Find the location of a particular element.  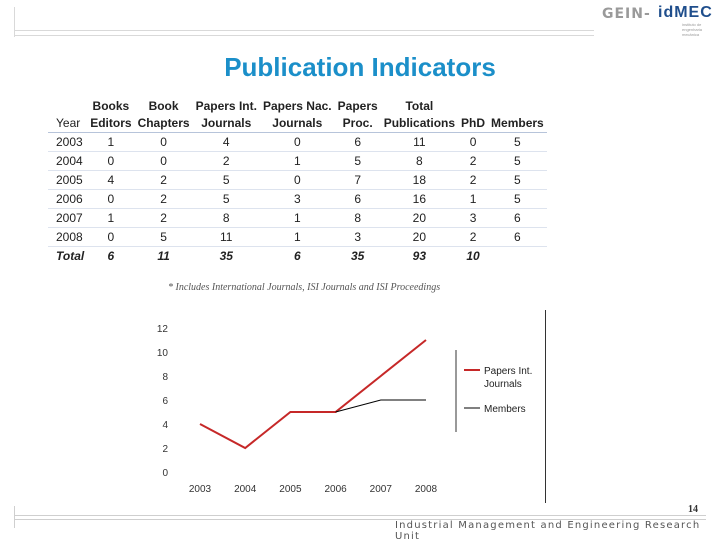

table-row: 2008 0 5 11 1 3 20 2 6 is located at coordinates (297, 237).